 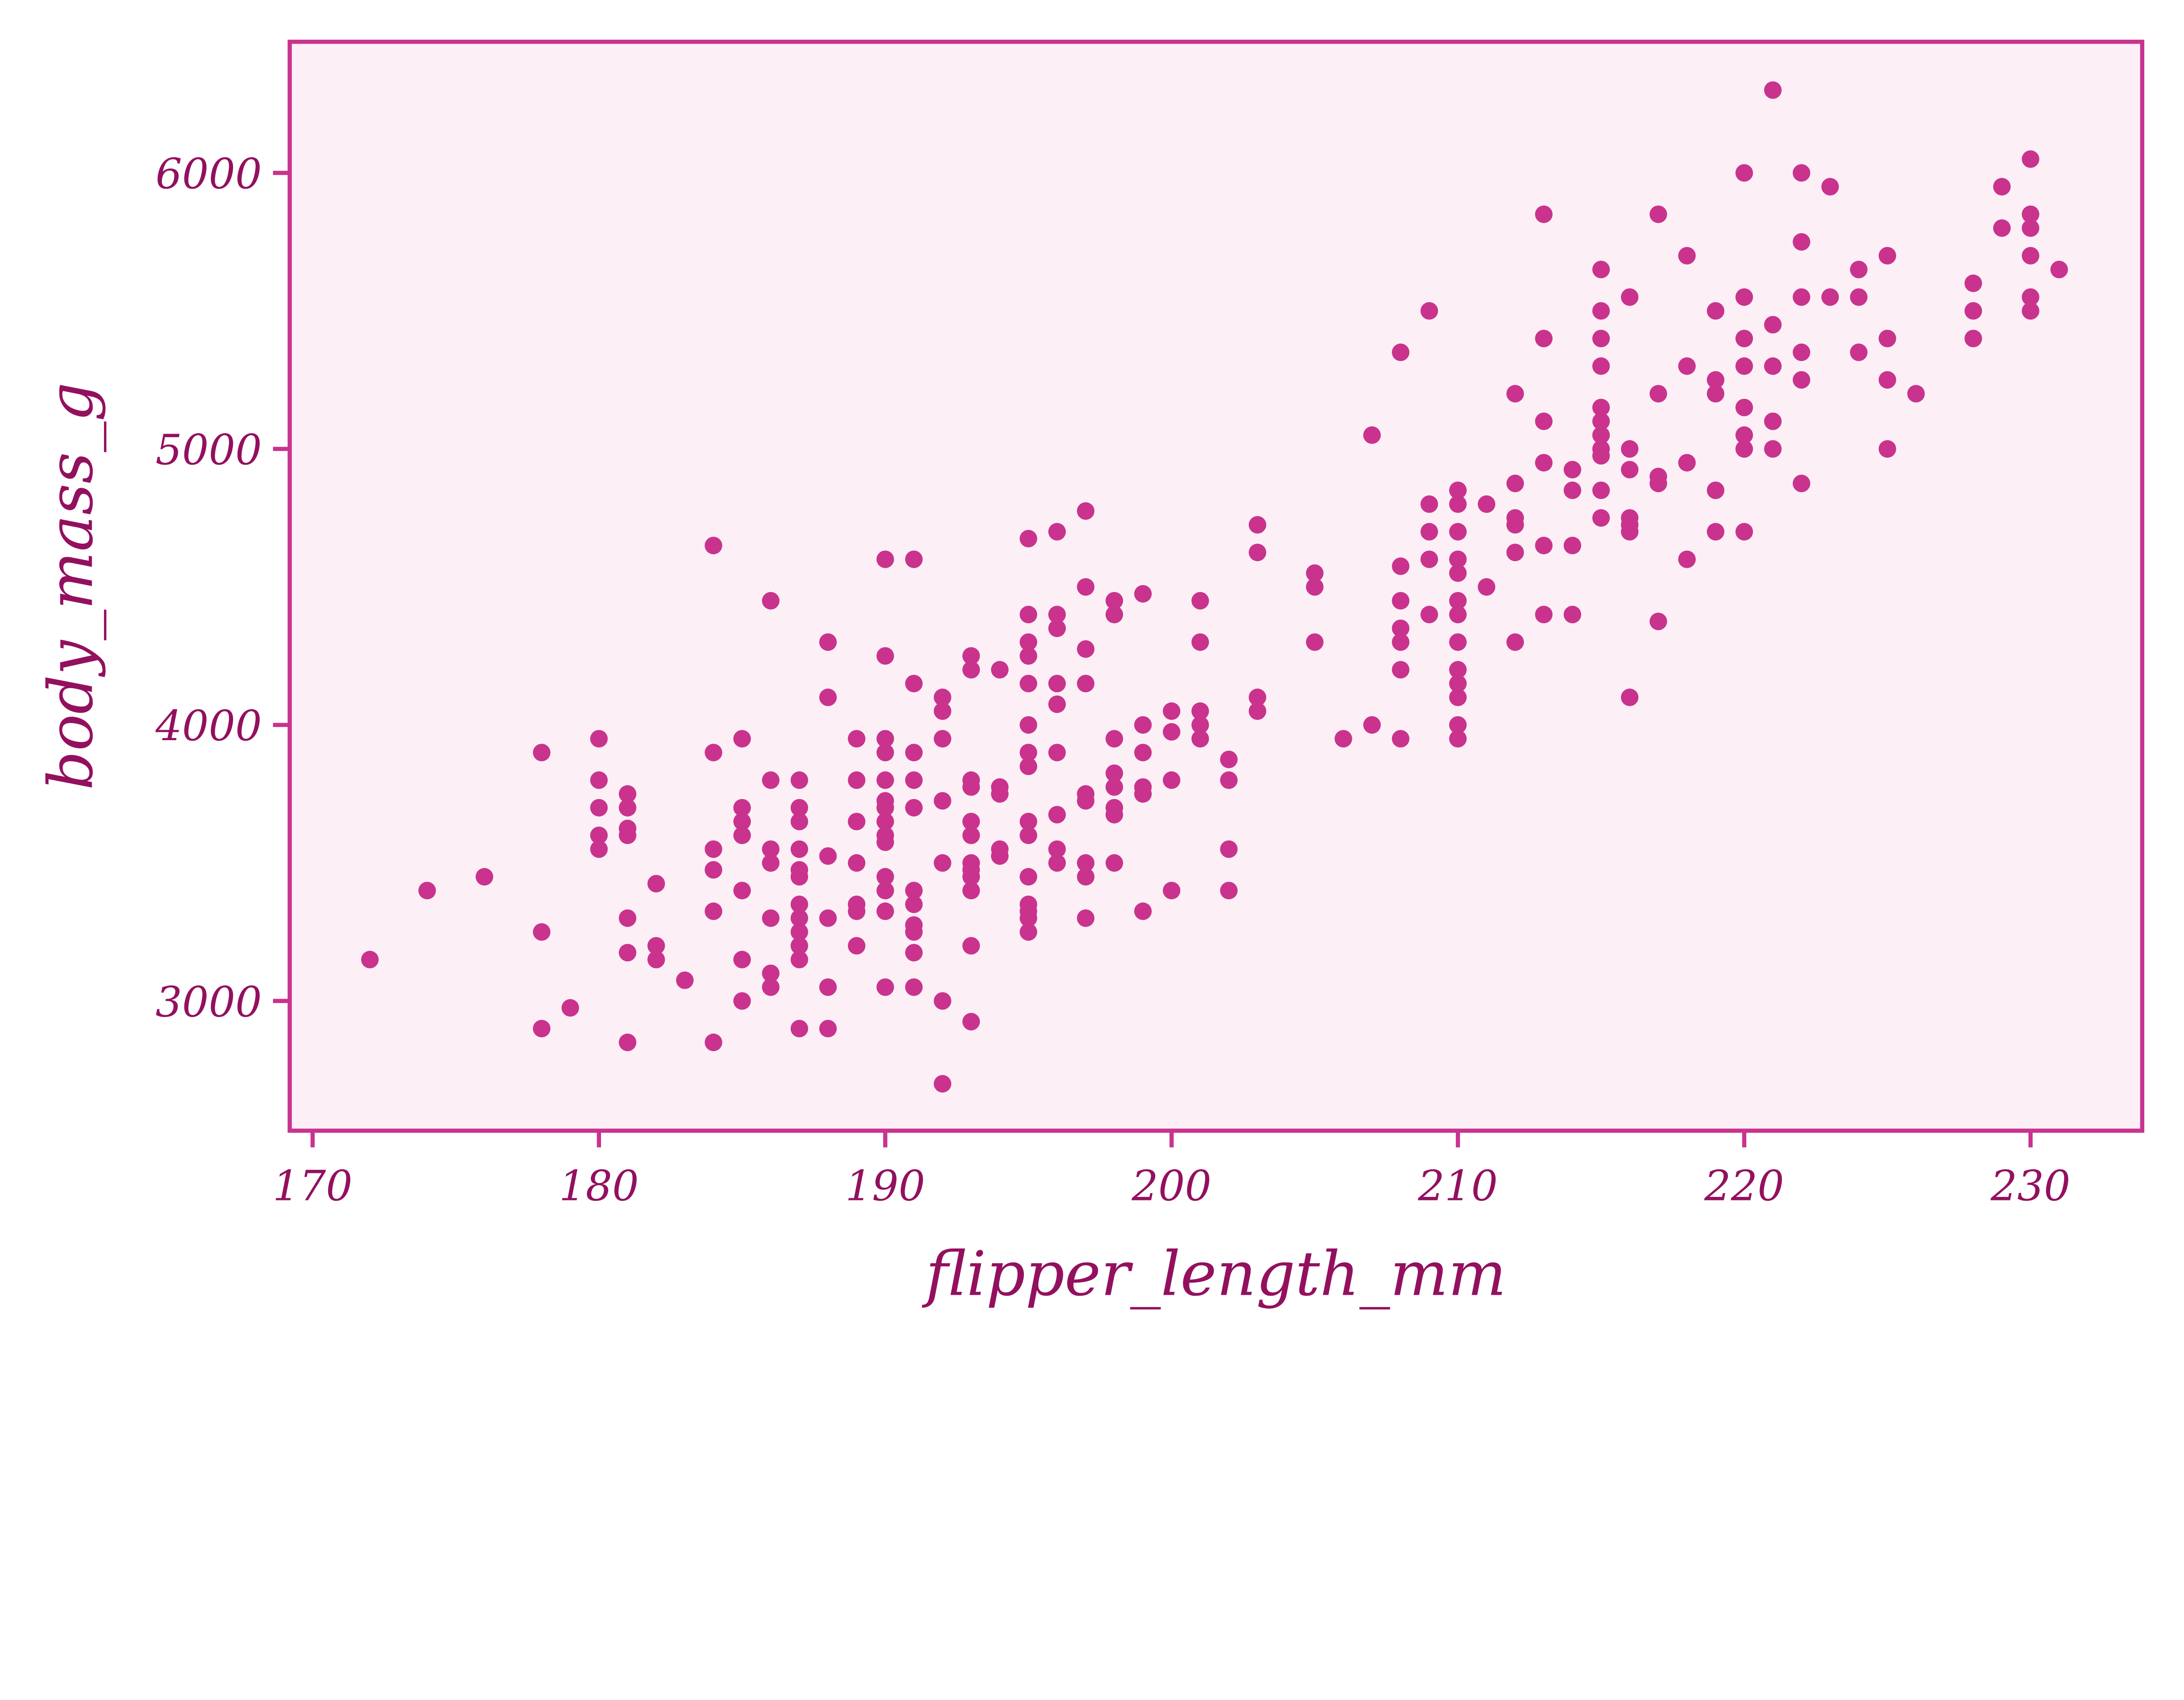 What do you see at coordinates (209, 1001) in the screenshot?
I see `y-tick-label: 3000` at bounding box center [209, 1001].